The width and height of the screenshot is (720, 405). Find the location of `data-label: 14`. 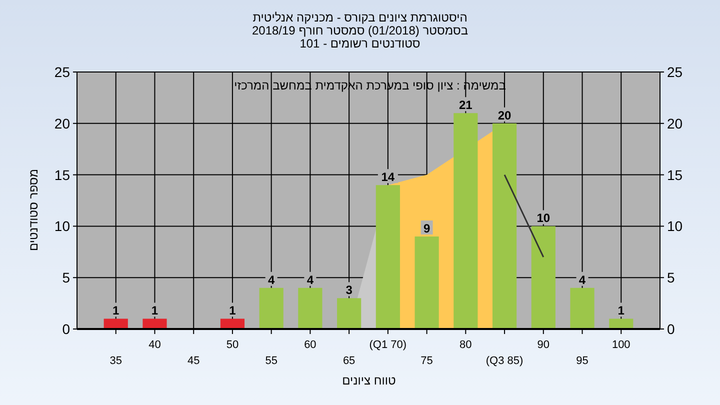

data-label: 14 is located at coordinates (388, 177).